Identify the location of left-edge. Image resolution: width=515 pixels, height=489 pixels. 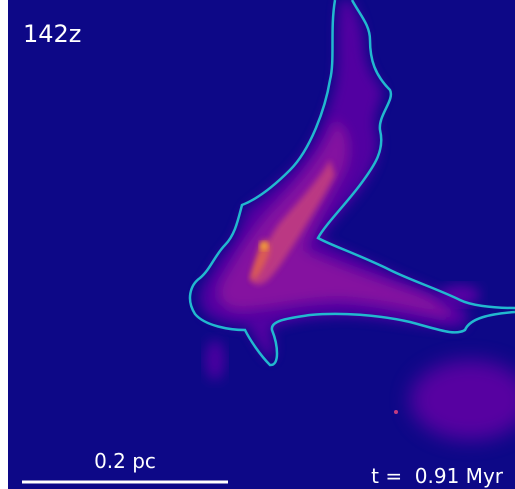
(4, 244).